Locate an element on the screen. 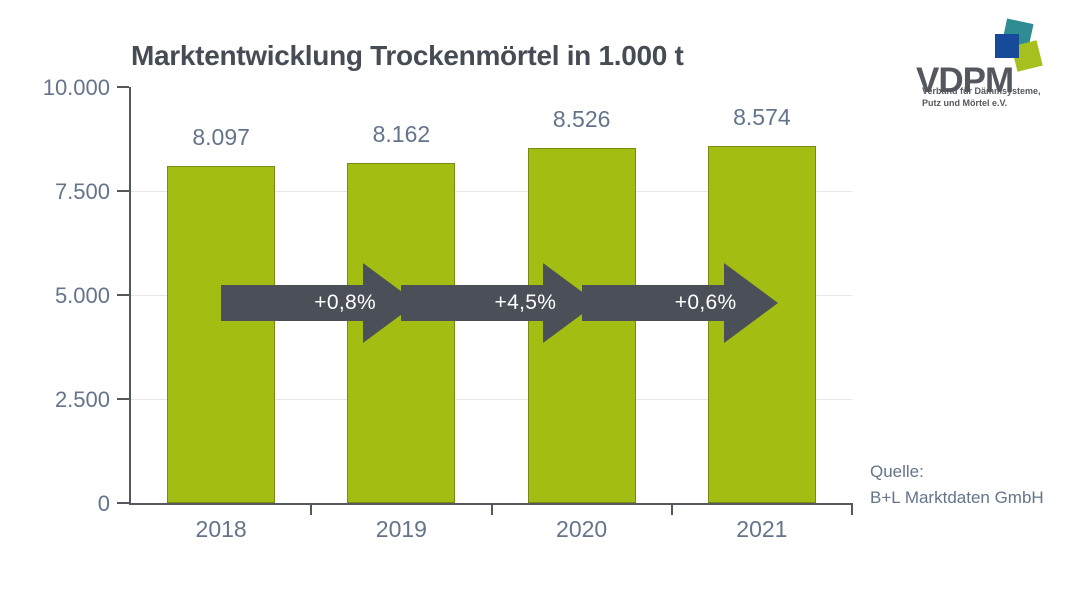 The height and width of the screenshot is (607, 1080). bar-value-label: 8.162 is located at coordinates (401, 134).